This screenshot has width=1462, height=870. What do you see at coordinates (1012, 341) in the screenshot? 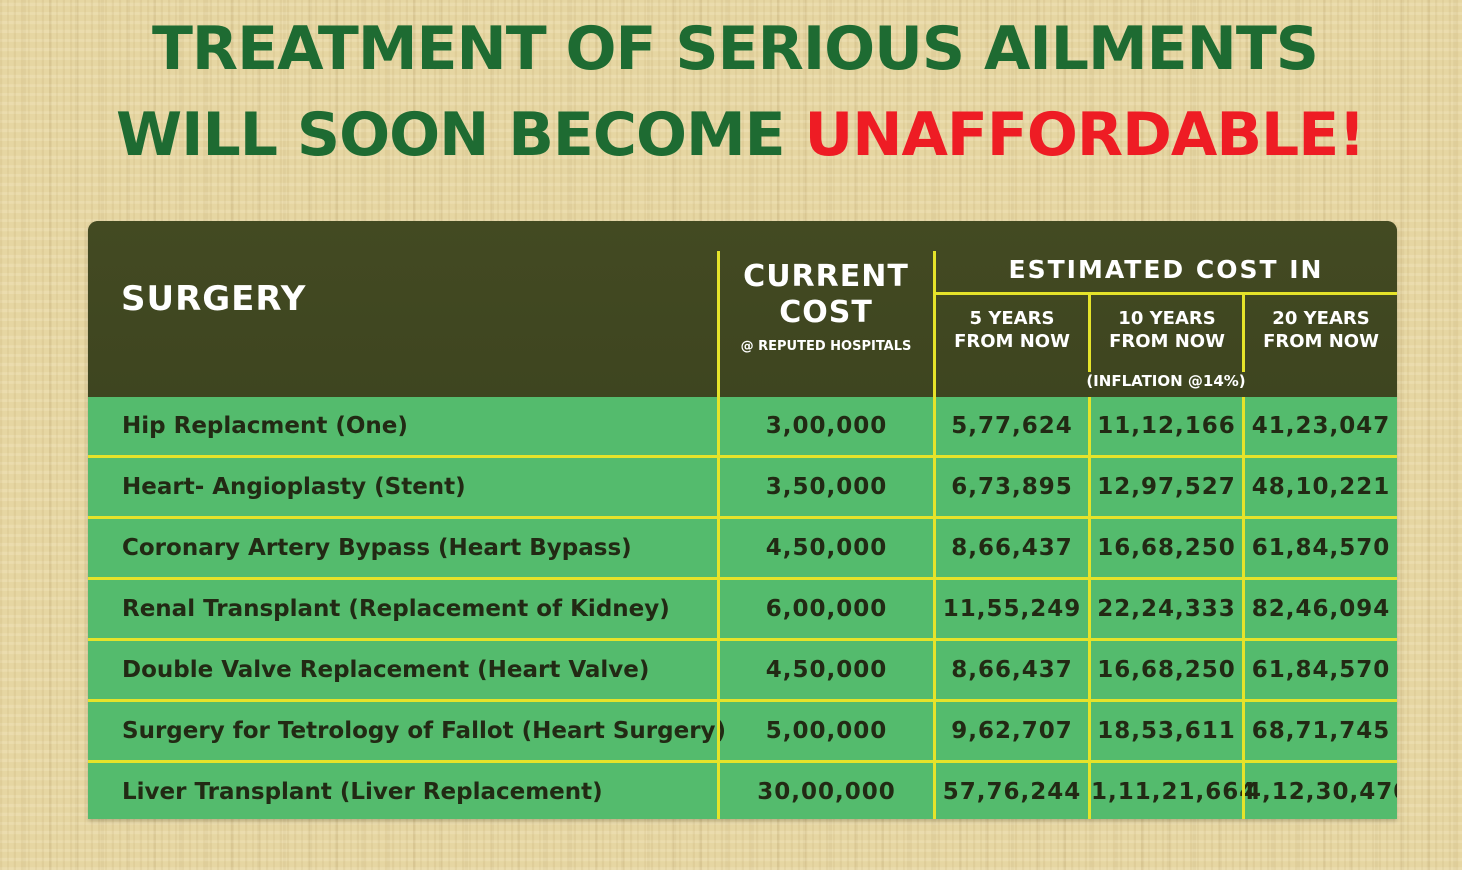
I see `header-5-years-line2: FROM NOW` at bounding box center [1012, 341].